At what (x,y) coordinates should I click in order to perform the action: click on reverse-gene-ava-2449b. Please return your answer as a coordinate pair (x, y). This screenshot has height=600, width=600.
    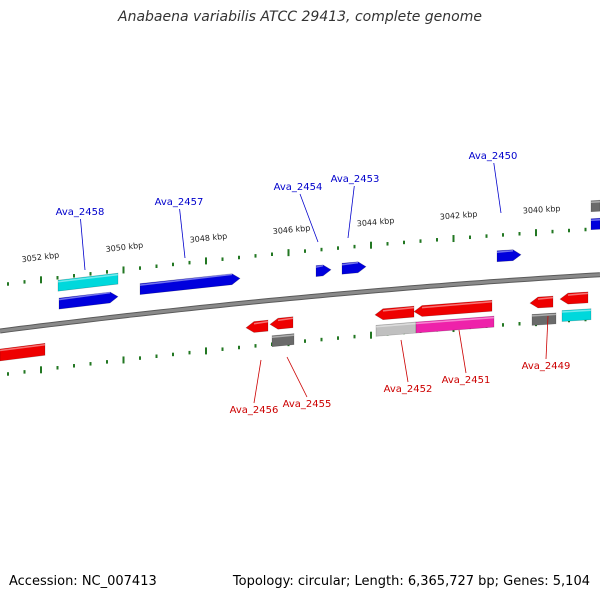
    Looking at the image, I should click on (574, 298).